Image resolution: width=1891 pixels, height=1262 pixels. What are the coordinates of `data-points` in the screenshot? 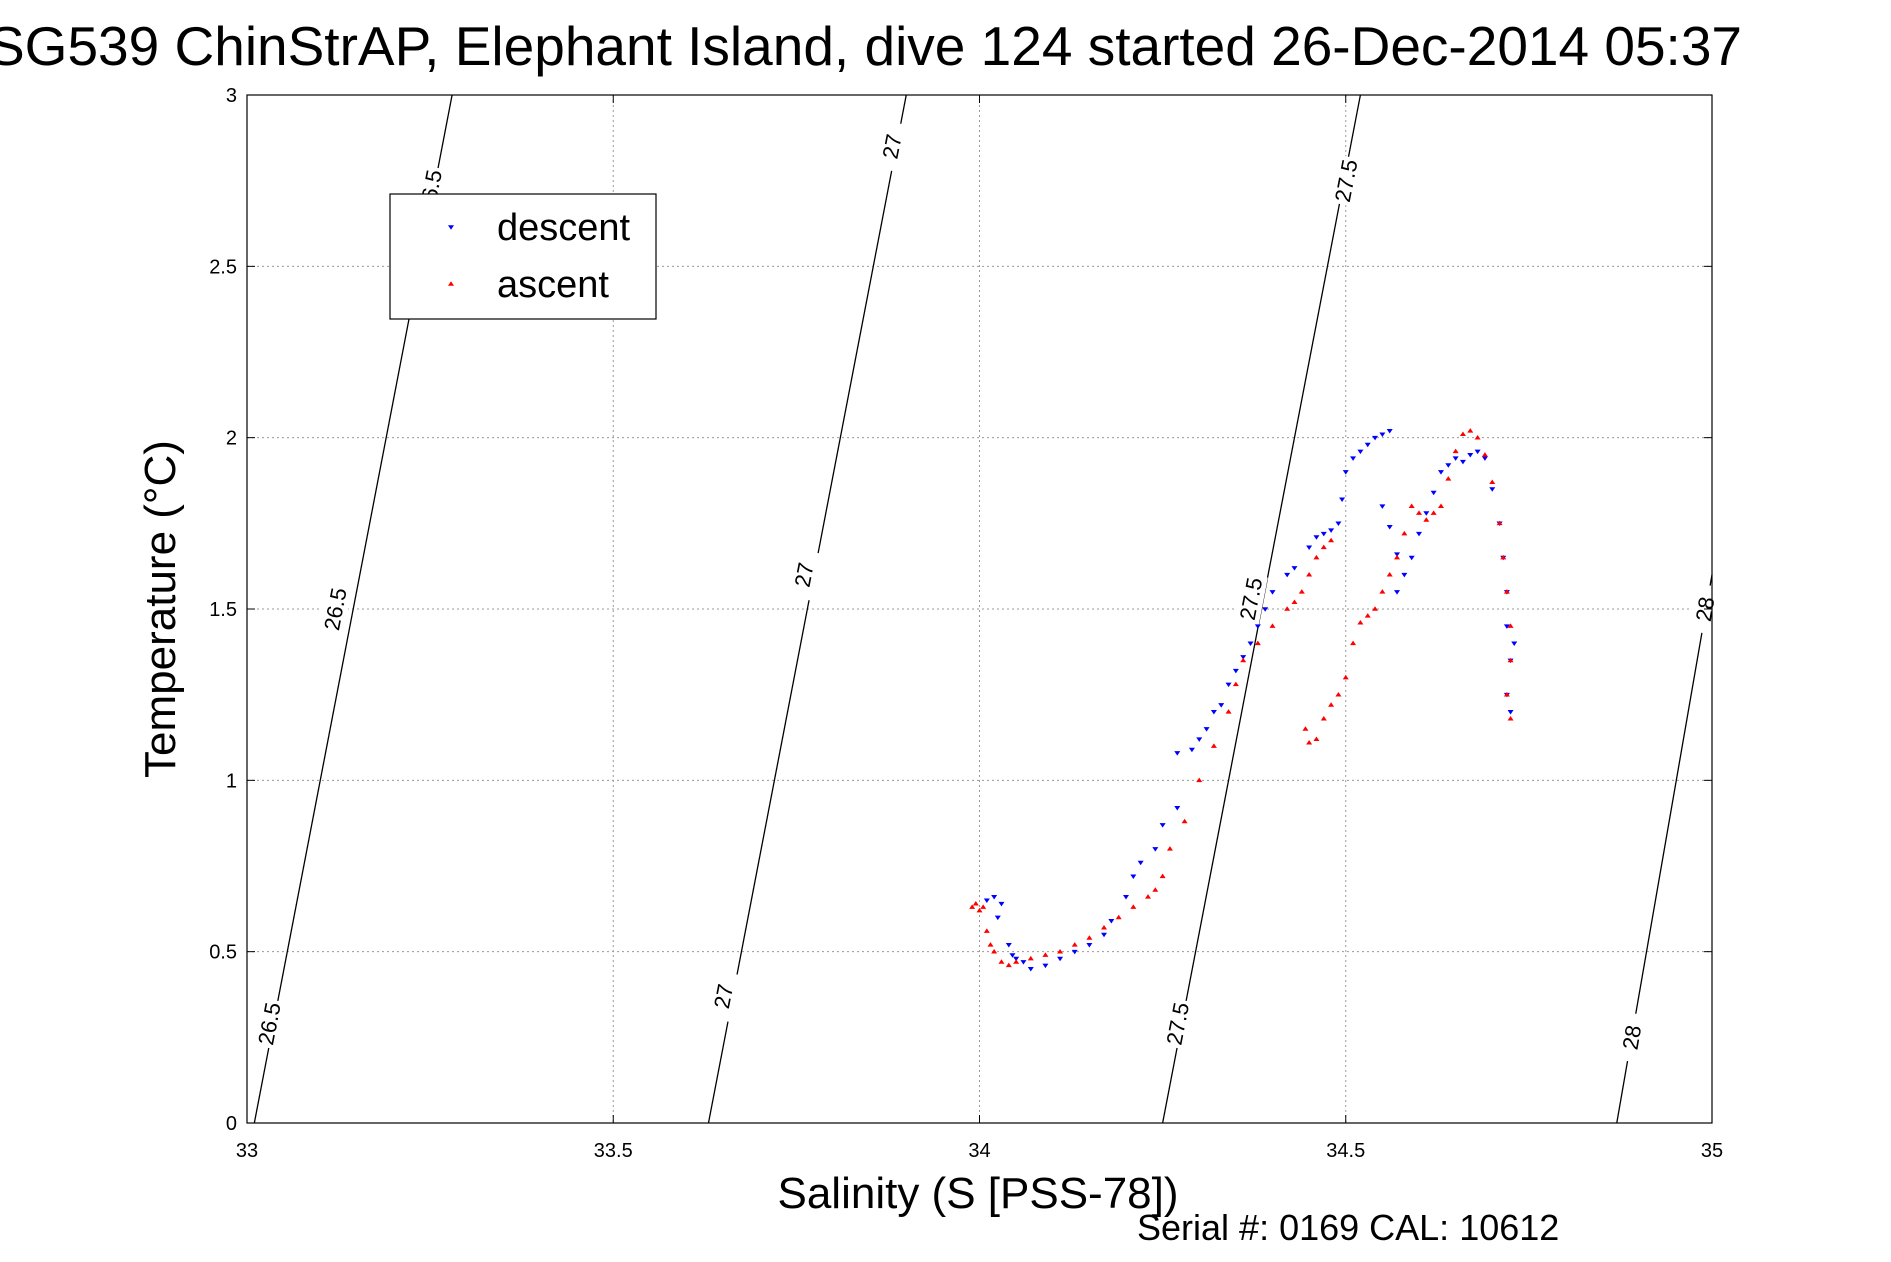 It's located at (1243, 700).